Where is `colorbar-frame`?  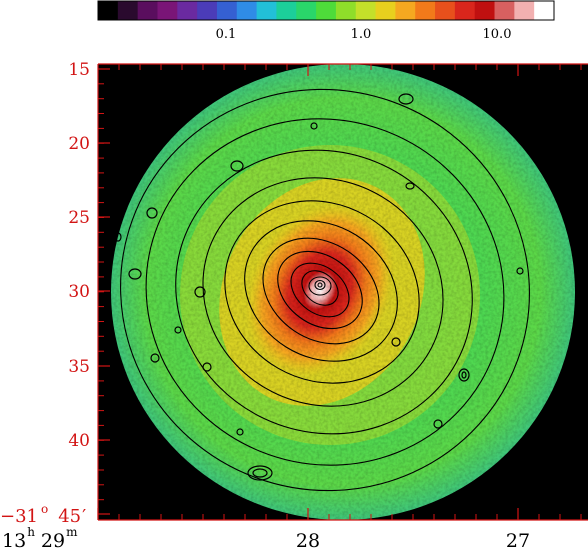
colorbar-frame is located at coordinates (326, 10).